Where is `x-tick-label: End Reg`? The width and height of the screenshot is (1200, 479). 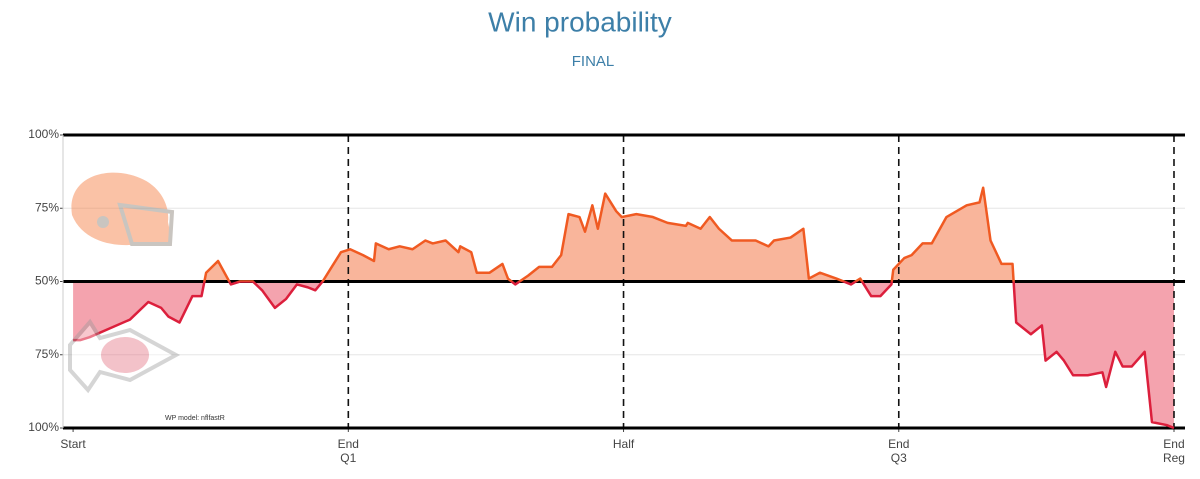
x-tick-label: End Reg is located at coordinates (1174, 451).